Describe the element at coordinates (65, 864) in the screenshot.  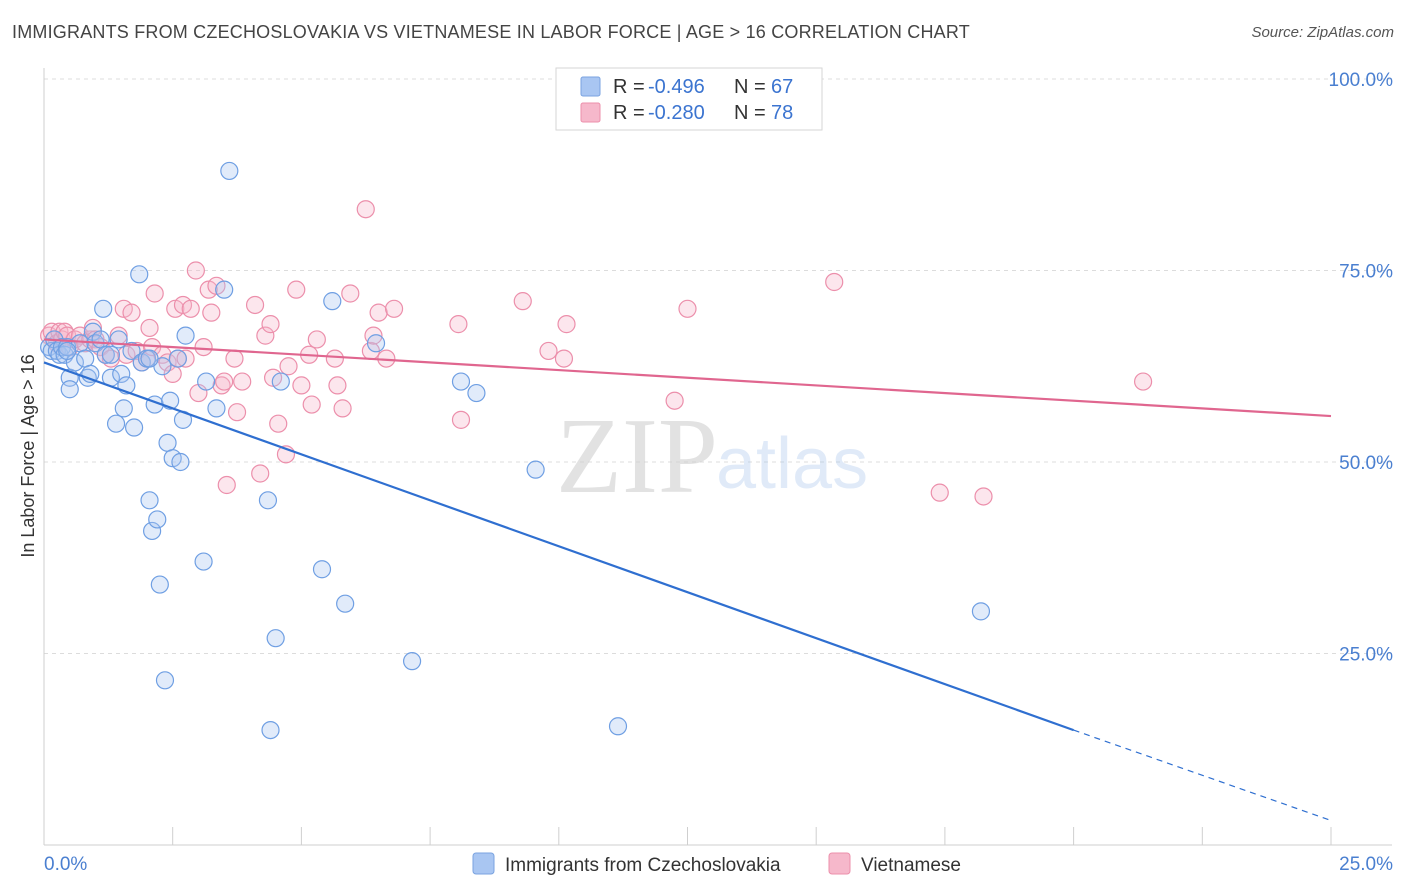
I see `x-tick-label: 0.0%` at that location.